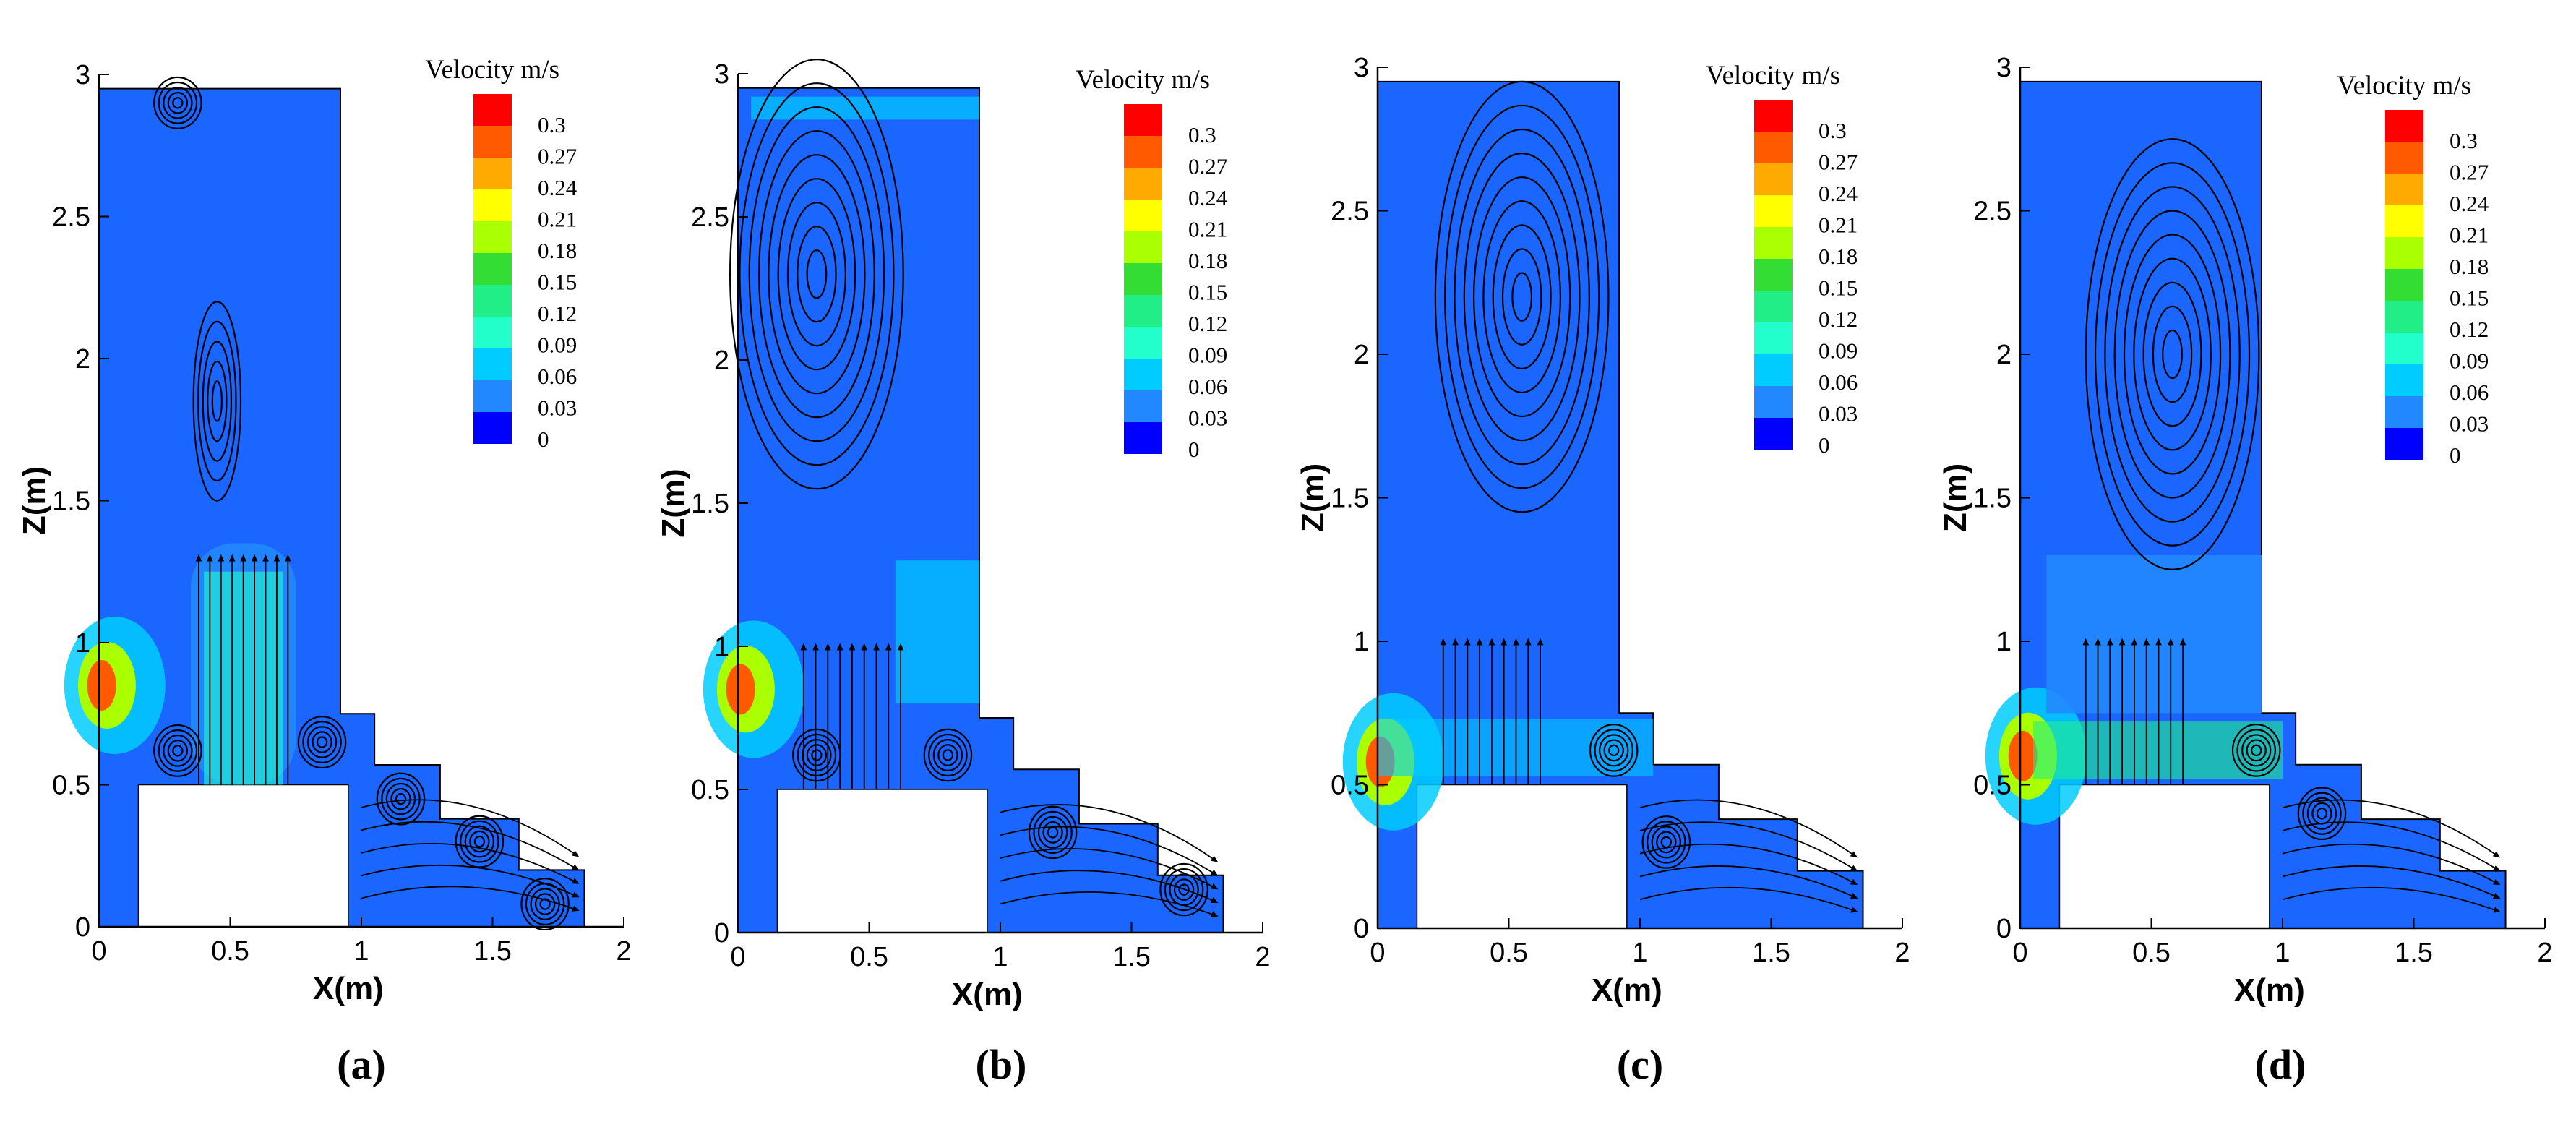 Image resolution: width=2576 pixels, height=1122 pixels. I want to click on colorbar-label: 0.15, so click(1839, 288).